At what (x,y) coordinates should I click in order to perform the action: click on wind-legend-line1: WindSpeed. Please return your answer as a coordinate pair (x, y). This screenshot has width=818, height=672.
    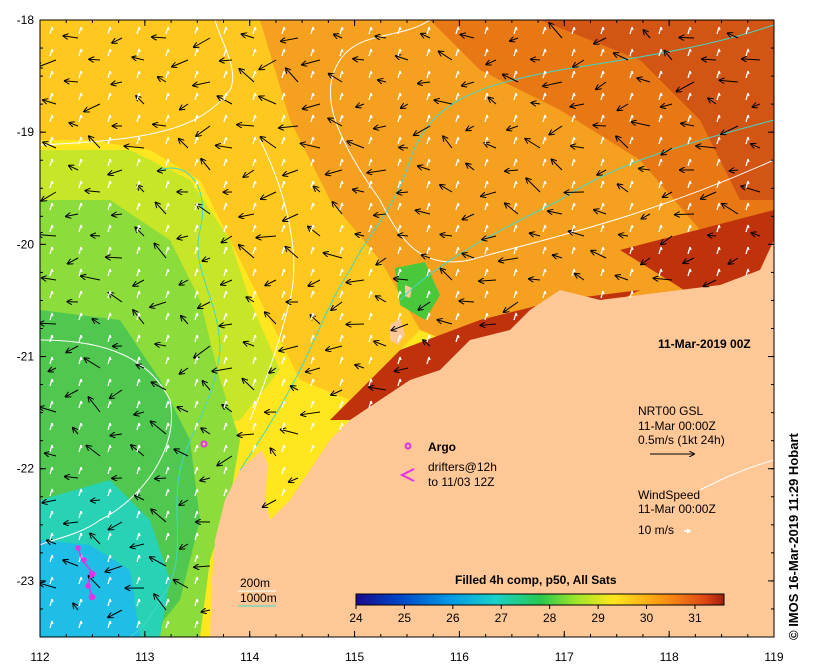
    Looking at the image, I should click on (669, 495).